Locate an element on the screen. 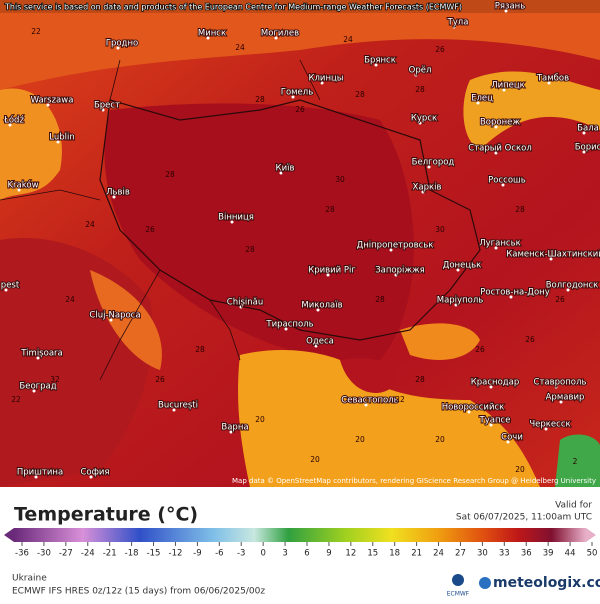 This screenshot has width=600, height=604. temperature-value: 2 is located at coordinates (575, 461).